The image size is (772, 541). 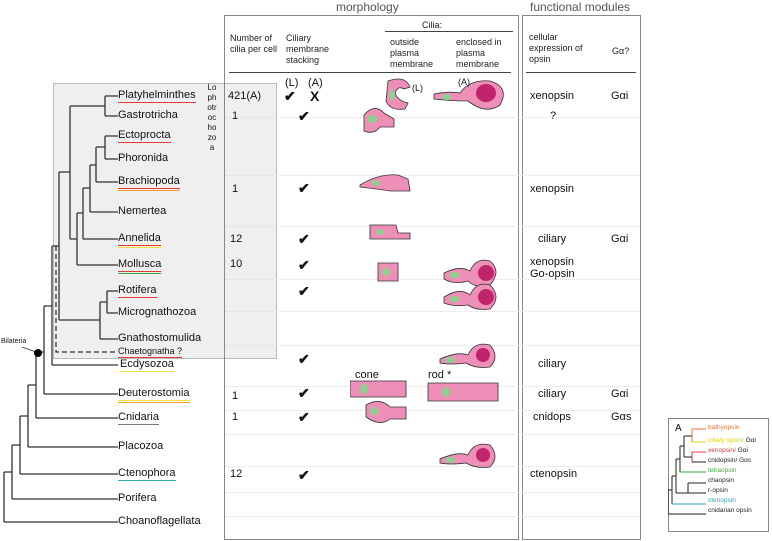 What do you see at coordinates (144, 136) in the screenshot?
I see `taxon-label: Ectoprocta` at bounding box center [144, 136].